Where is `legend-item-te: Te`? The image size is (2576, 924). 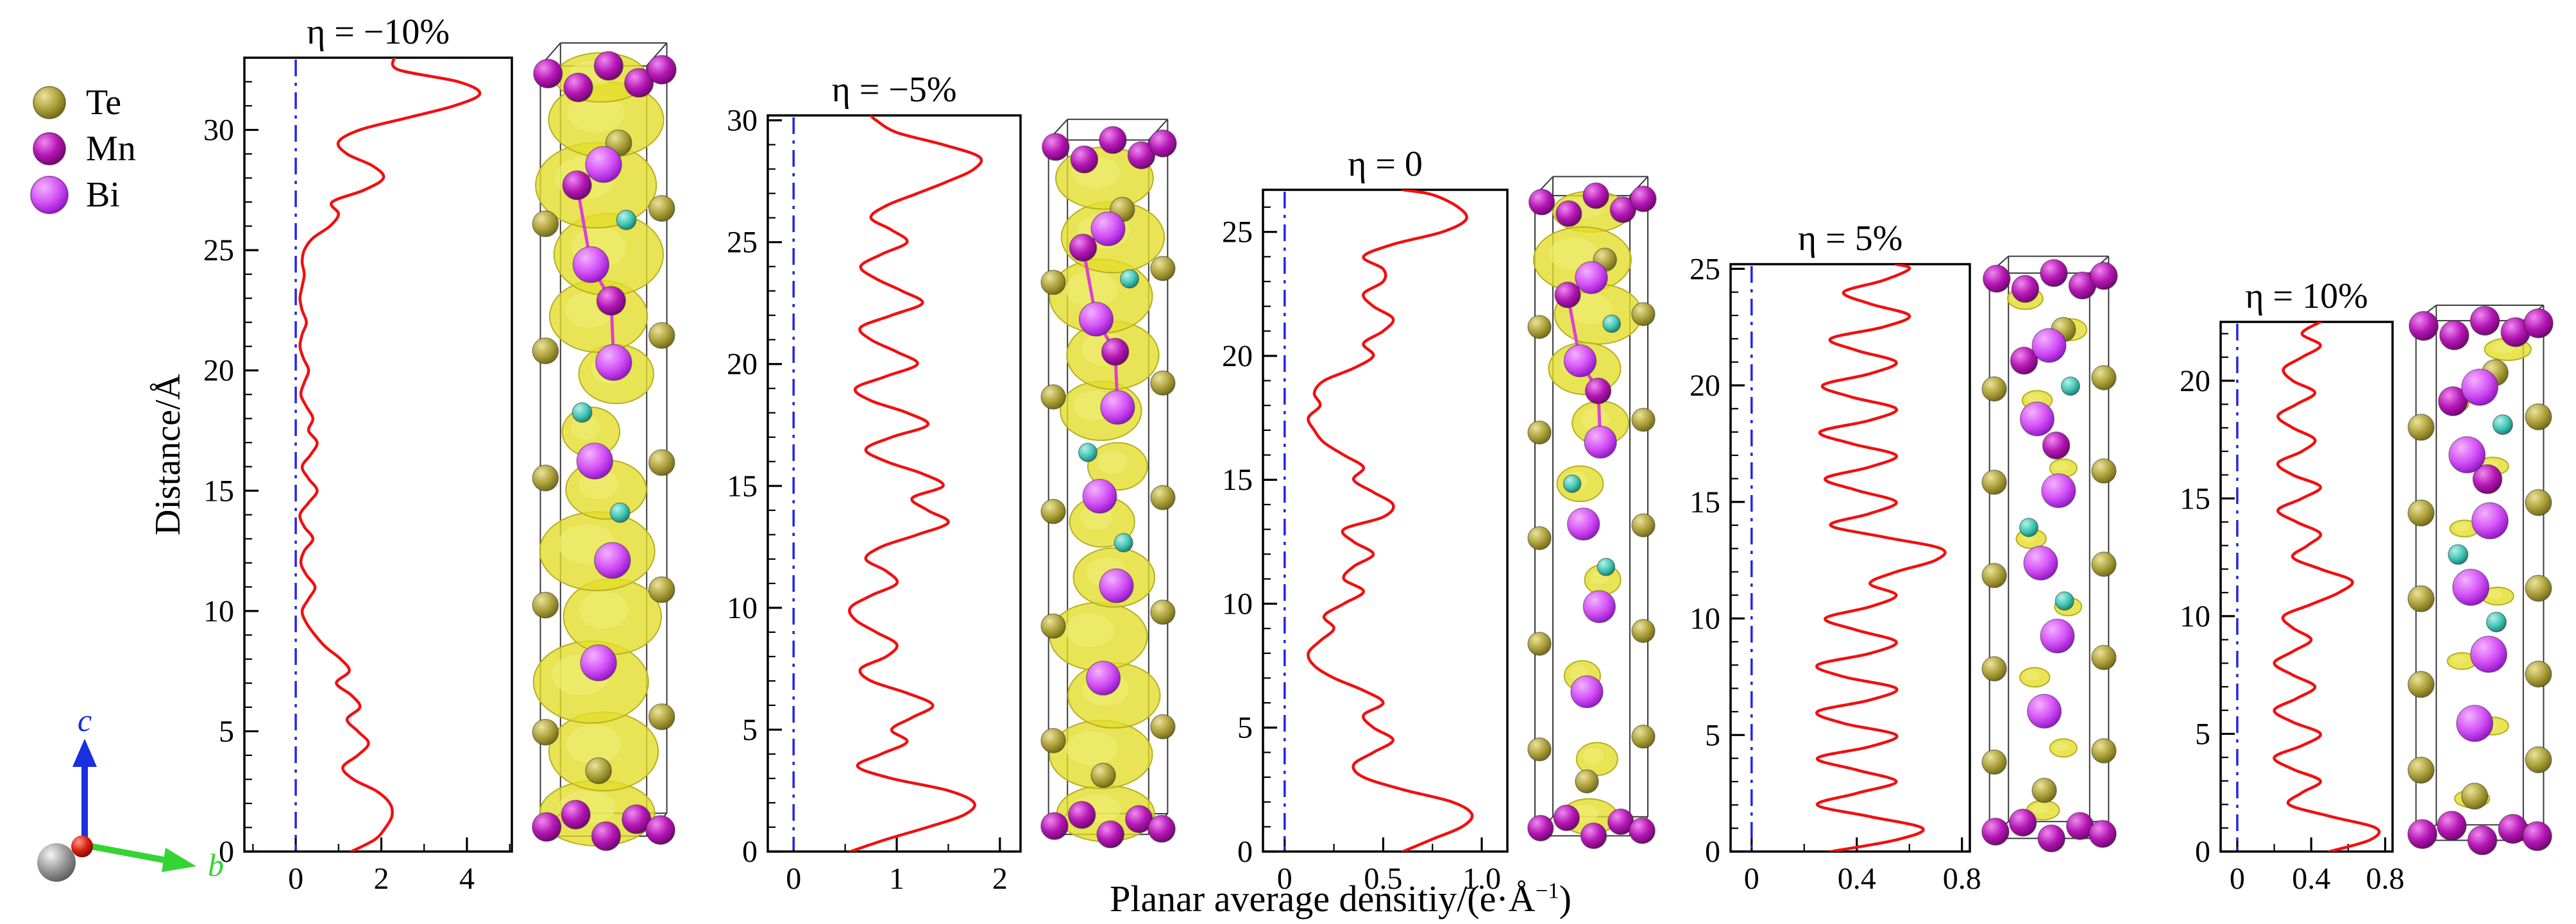 legend-item-te: Te is located at coordinates (74, 102).